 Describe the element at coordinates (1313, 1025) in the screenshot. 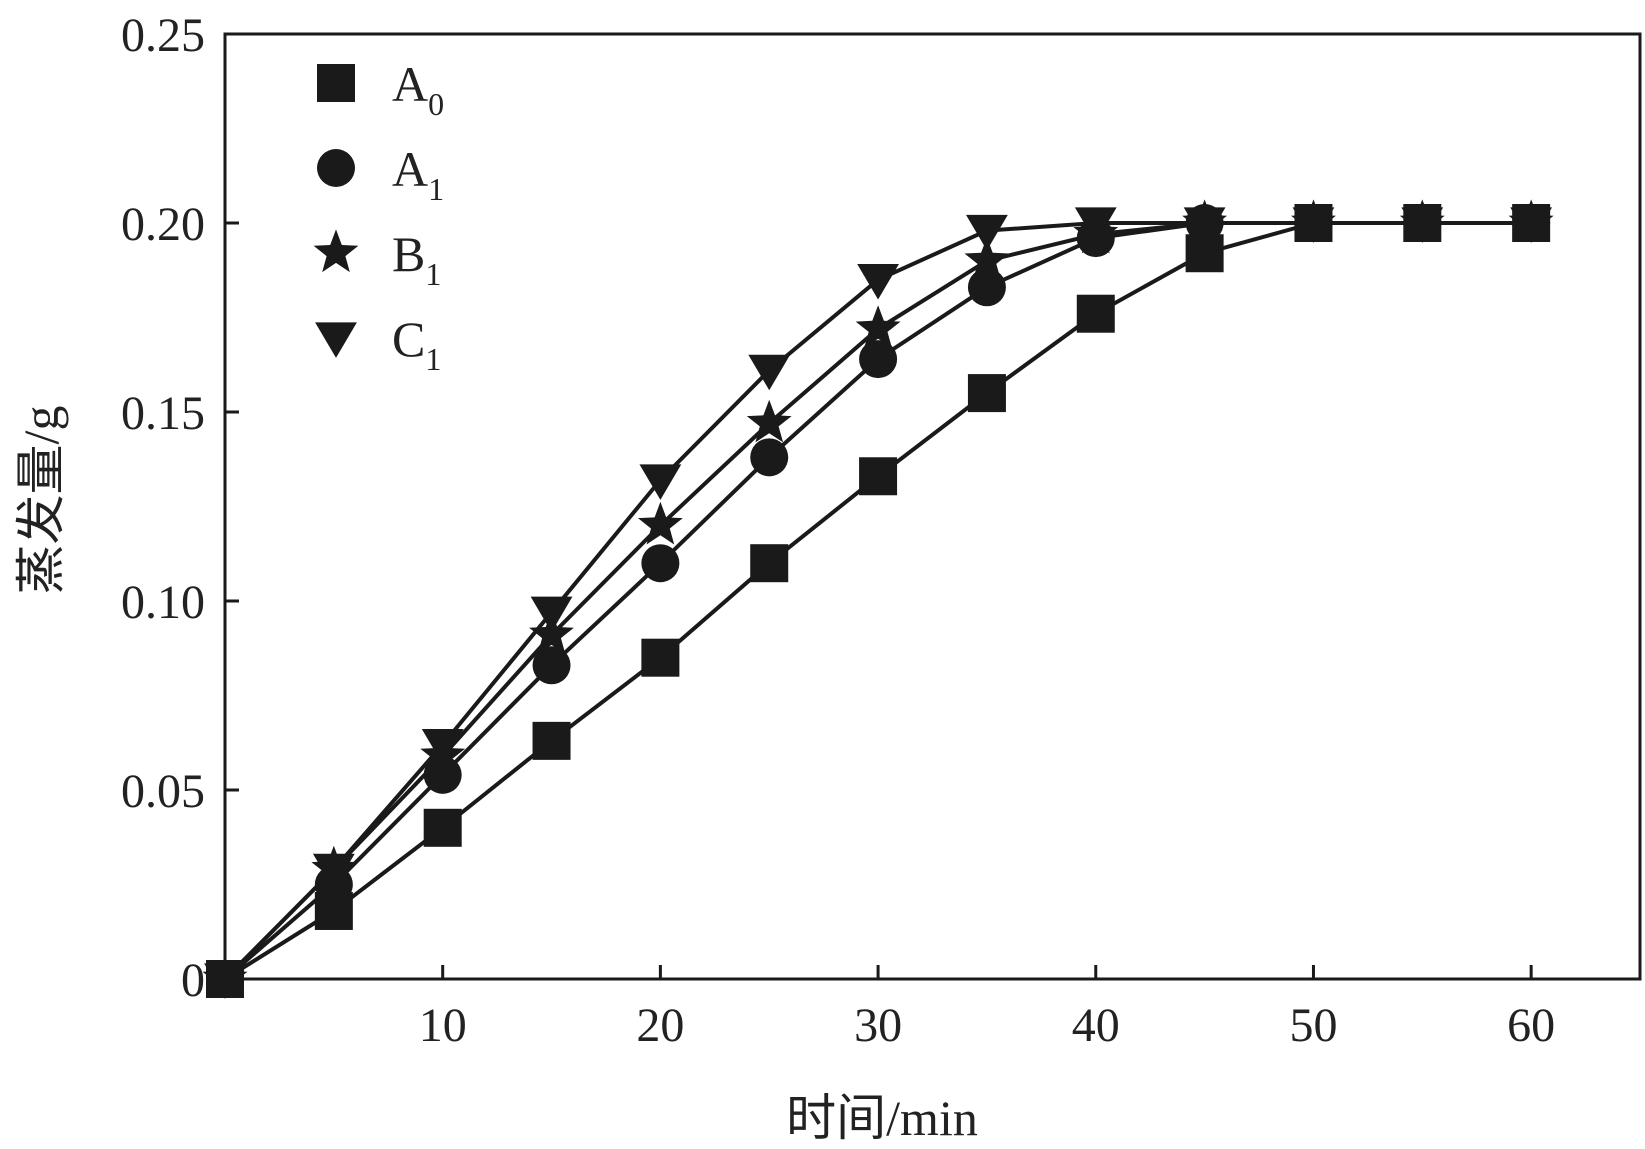

I see `x-tick-label: 50` at that location.